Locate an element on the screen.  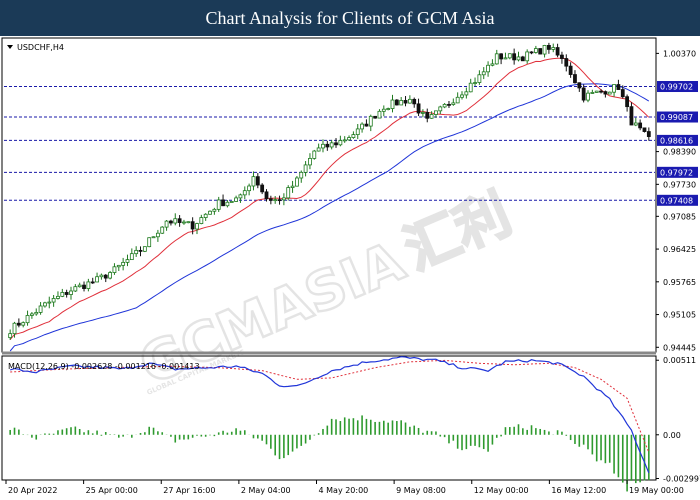
symbol-dropdown-icon is located at coordinates (10, 47).